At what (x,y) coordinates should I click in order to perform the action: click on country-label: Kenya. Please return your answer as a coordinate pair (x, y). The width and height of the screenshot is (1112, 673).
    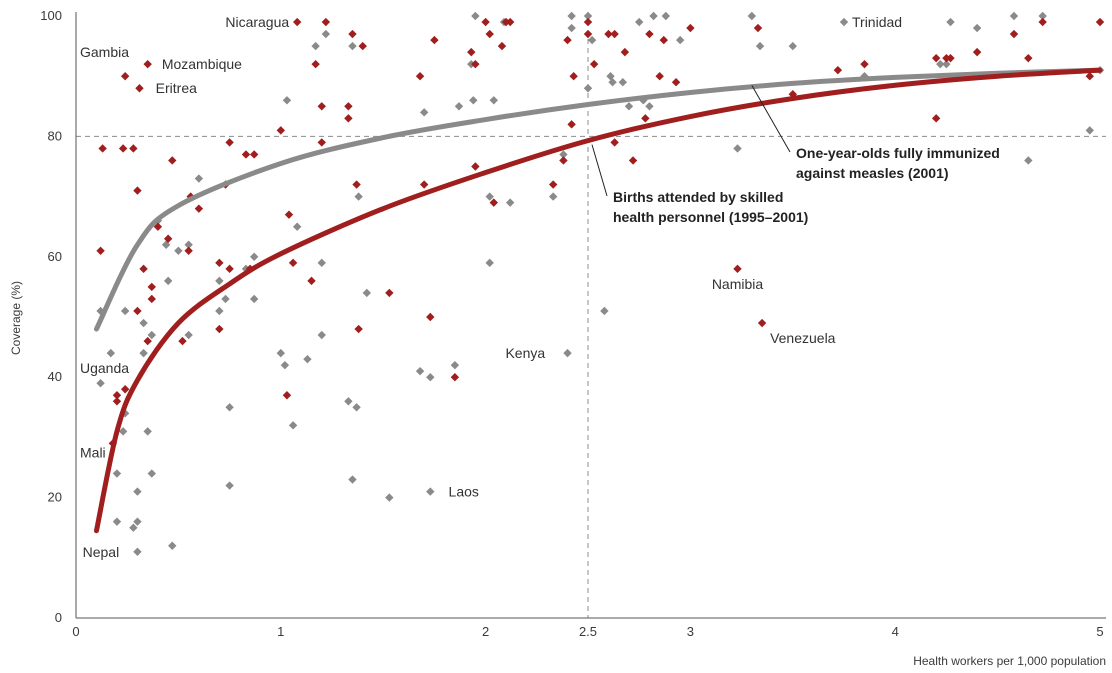
    Looking at the image, I should click on (525, 353).